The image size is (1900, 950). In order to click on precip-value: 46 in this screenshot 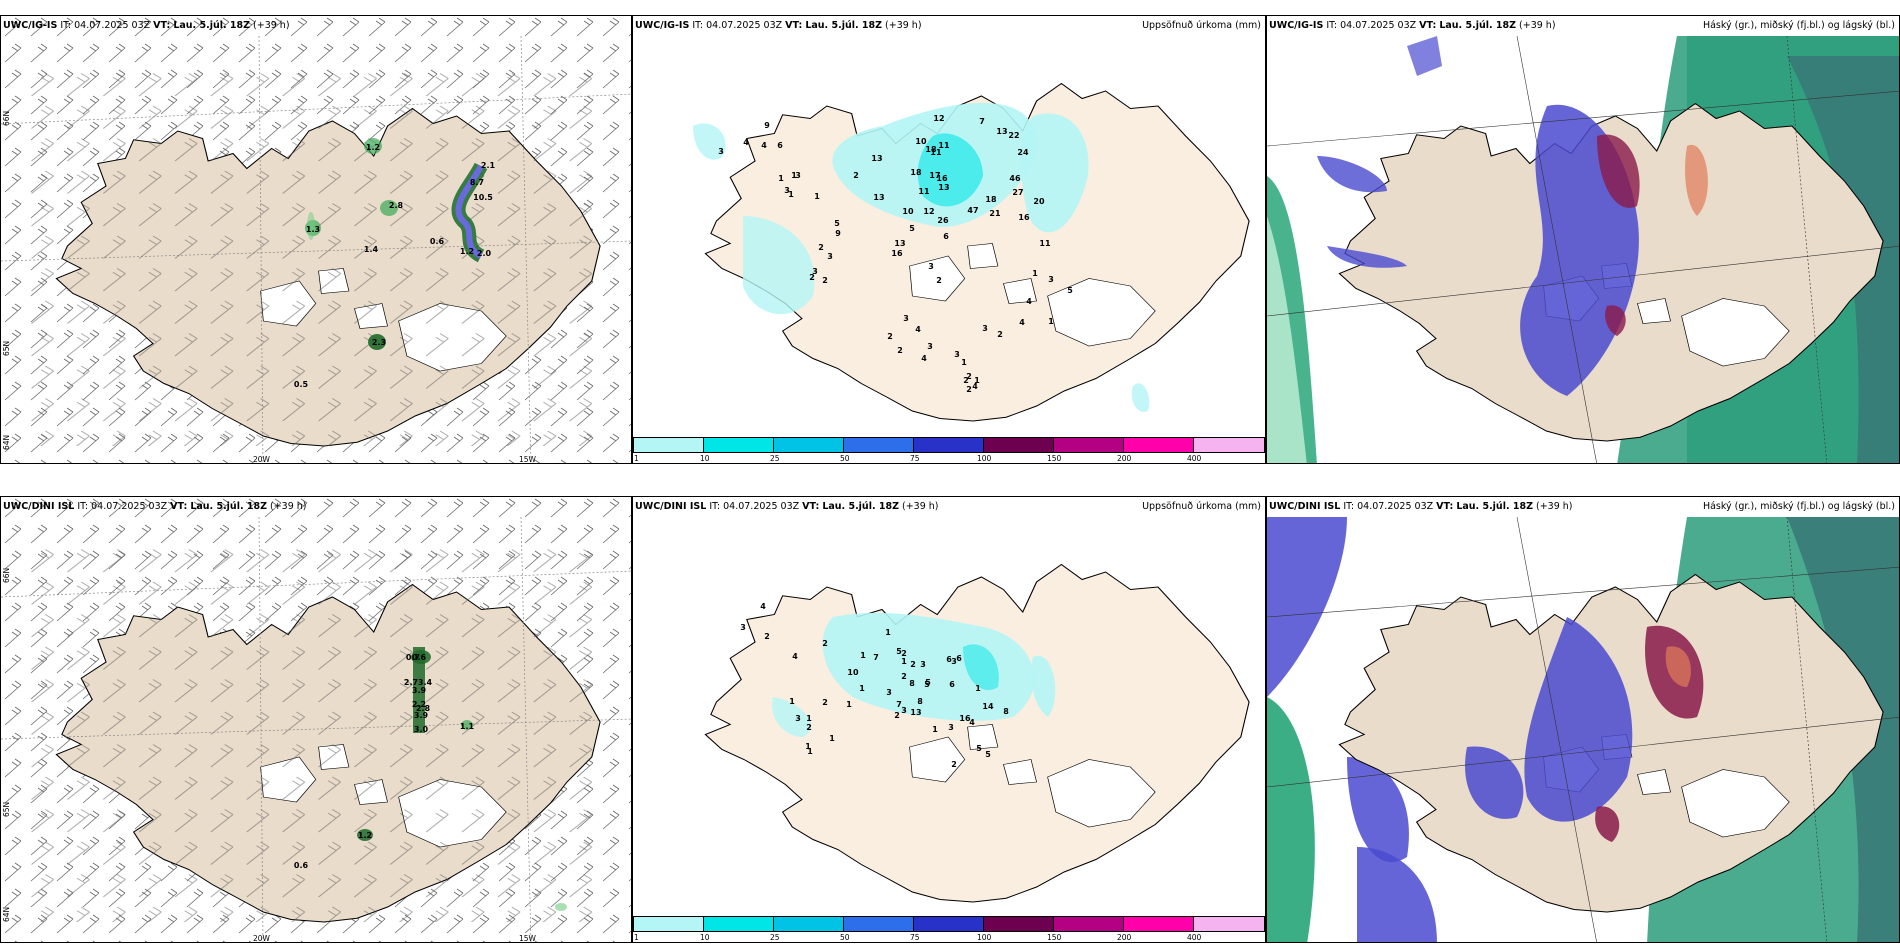, I will do `click(1015, 178)`.